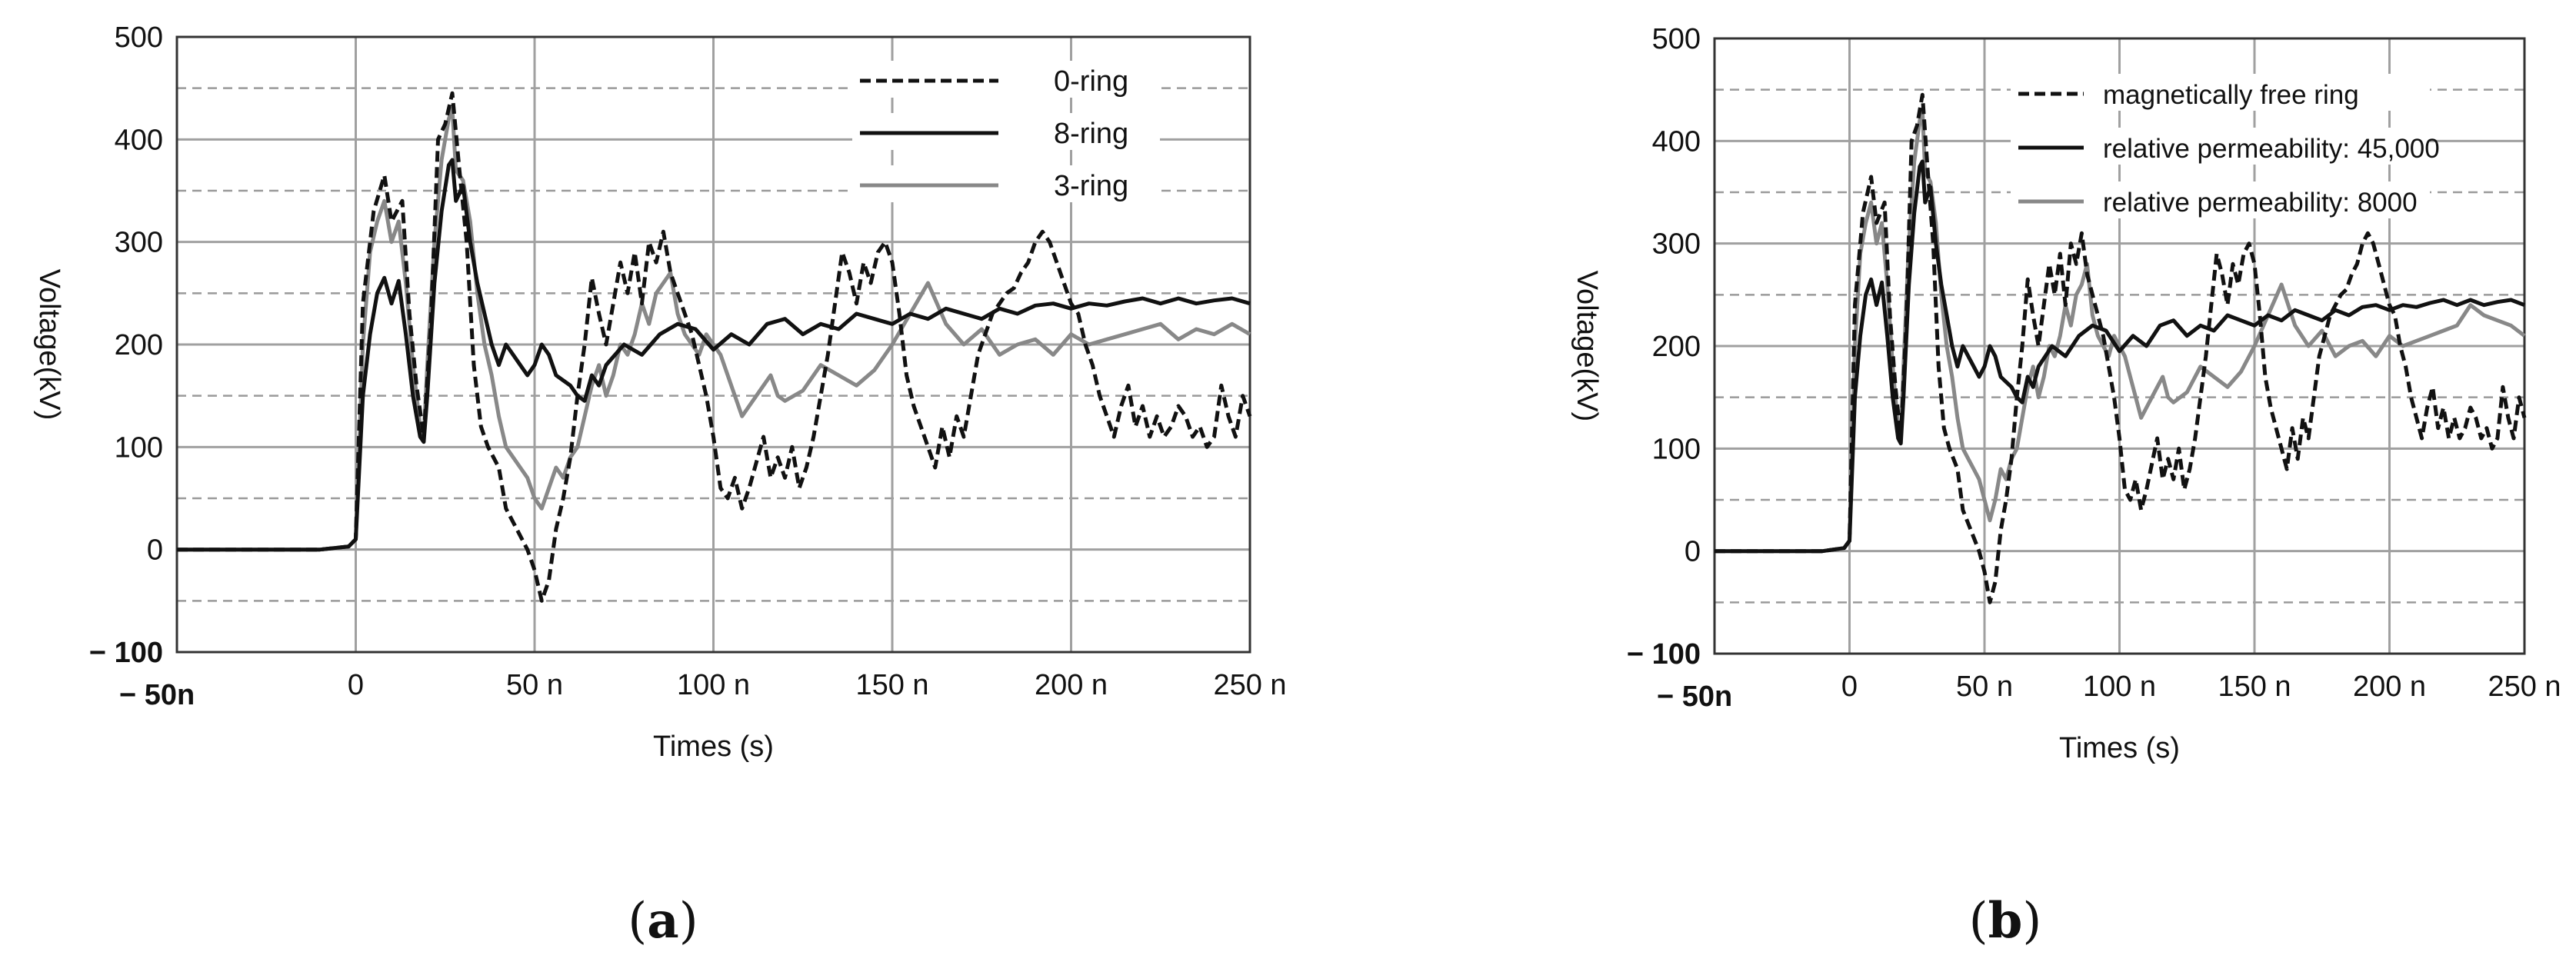  Describe the element at coordinates (1091, 134) in the screenshot. I see `legend-label-1: 8-ring` at that location.